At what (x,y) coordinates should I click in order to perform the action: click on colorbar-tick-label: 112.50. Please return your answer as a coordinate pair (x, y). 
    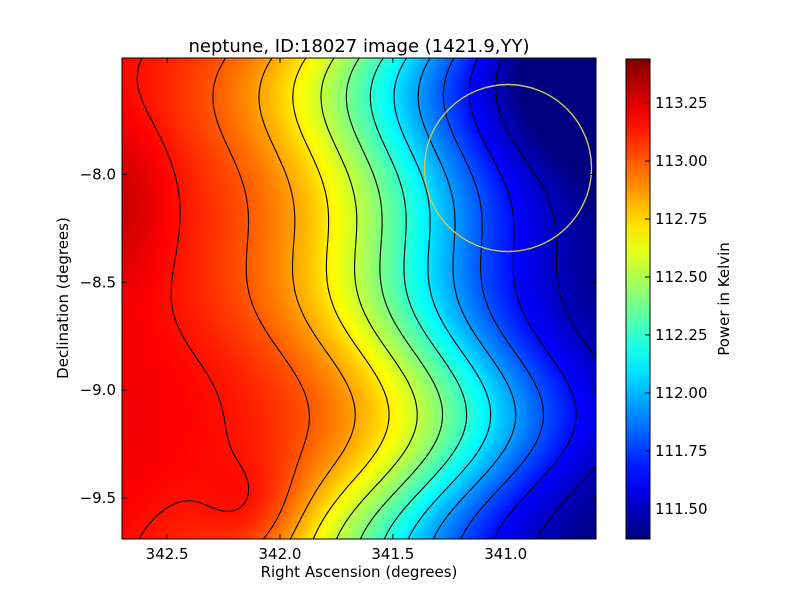
    Looking at the image, I should click on (681, 277).